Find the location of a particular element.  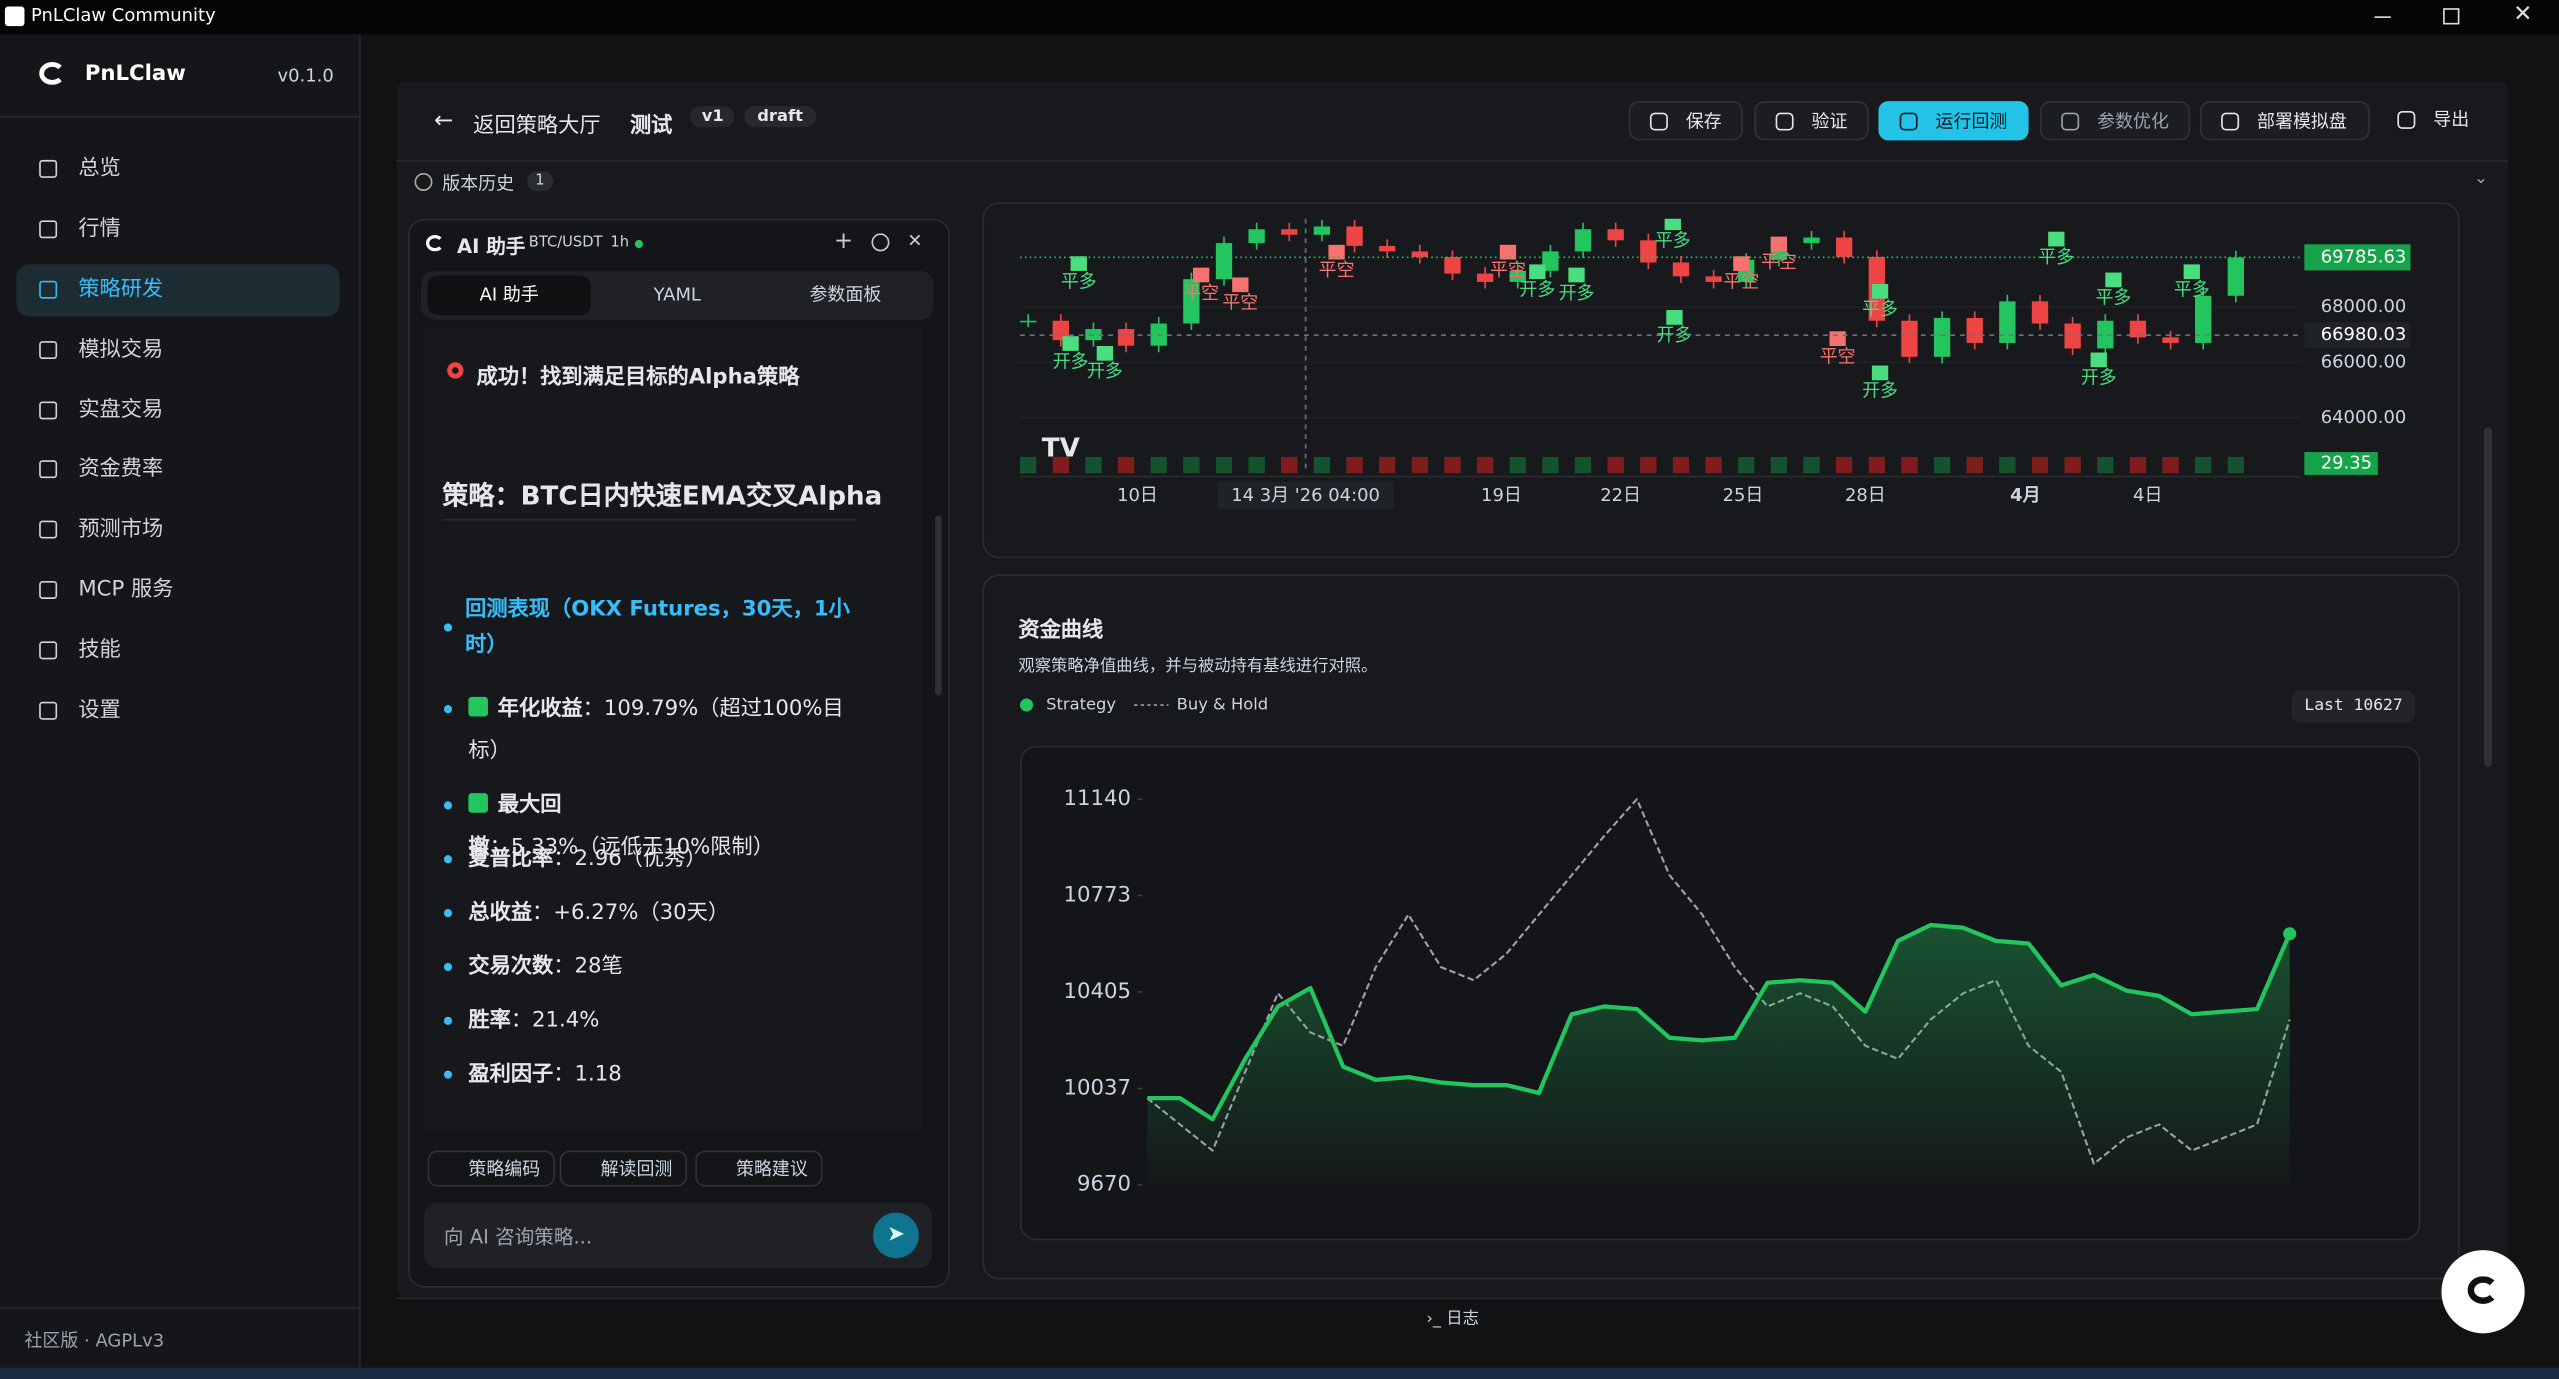

nav-item: 资金费率 is located at coordinates (177, 471).